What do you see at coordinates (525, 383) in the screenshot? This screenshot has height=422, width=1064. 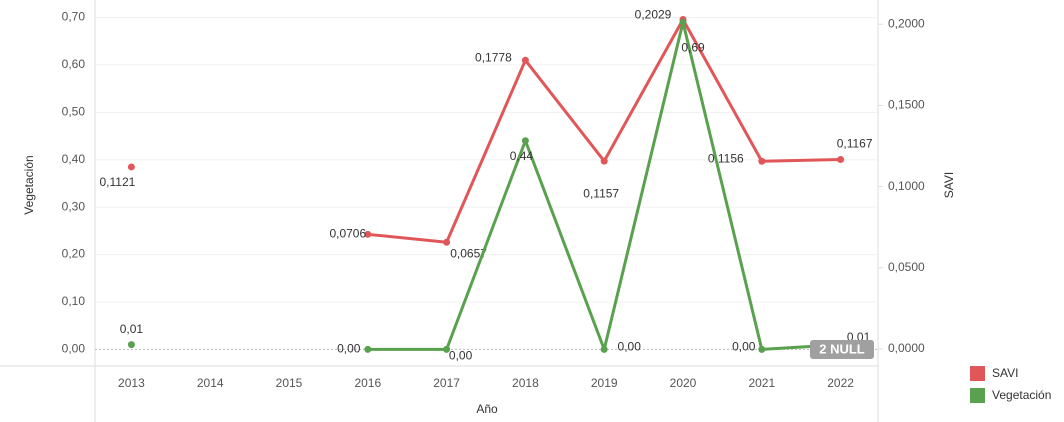 I see `x-tick-label: 2018` at bounding box center [525, 383].